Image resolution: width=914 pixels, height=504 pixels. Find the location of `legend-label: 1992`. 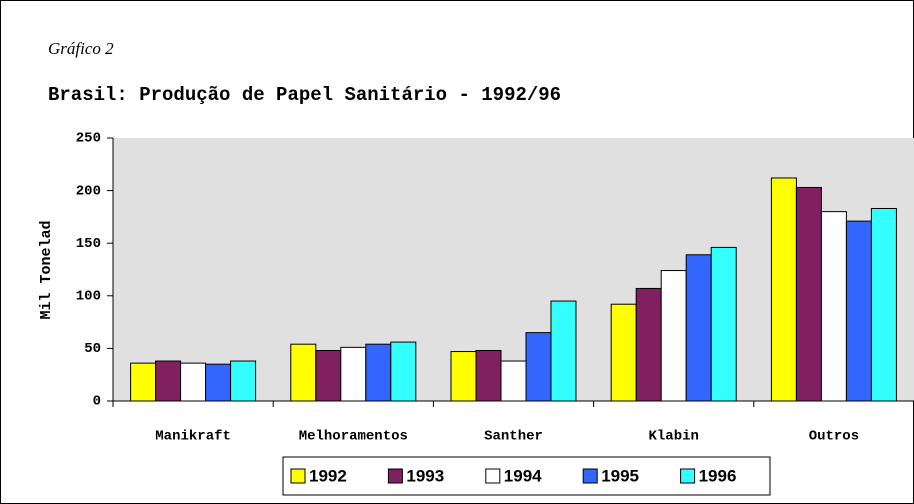

legend-label: 1992 is located at coordinates (328, 475).